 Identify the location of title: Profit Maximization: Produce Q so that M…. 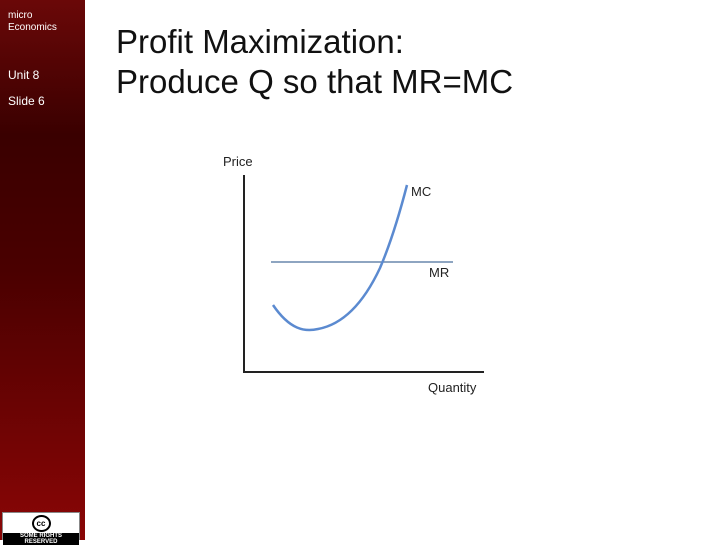
(314, 62).